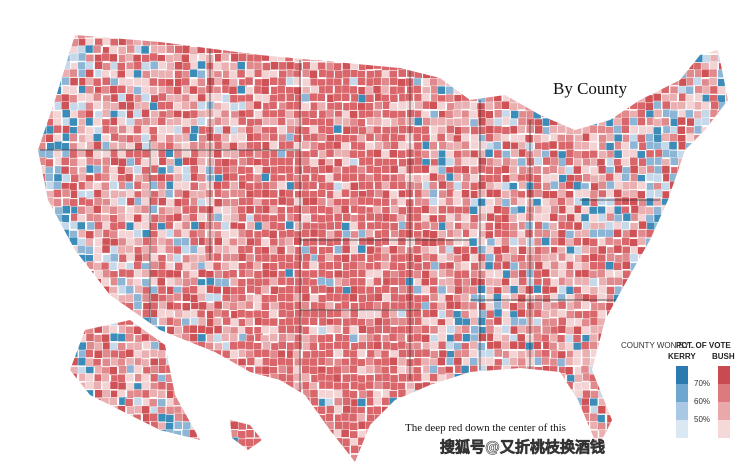  Describe the element at coordinates (682, 411) in the screenshot. I see `legend-swatch` at that location.